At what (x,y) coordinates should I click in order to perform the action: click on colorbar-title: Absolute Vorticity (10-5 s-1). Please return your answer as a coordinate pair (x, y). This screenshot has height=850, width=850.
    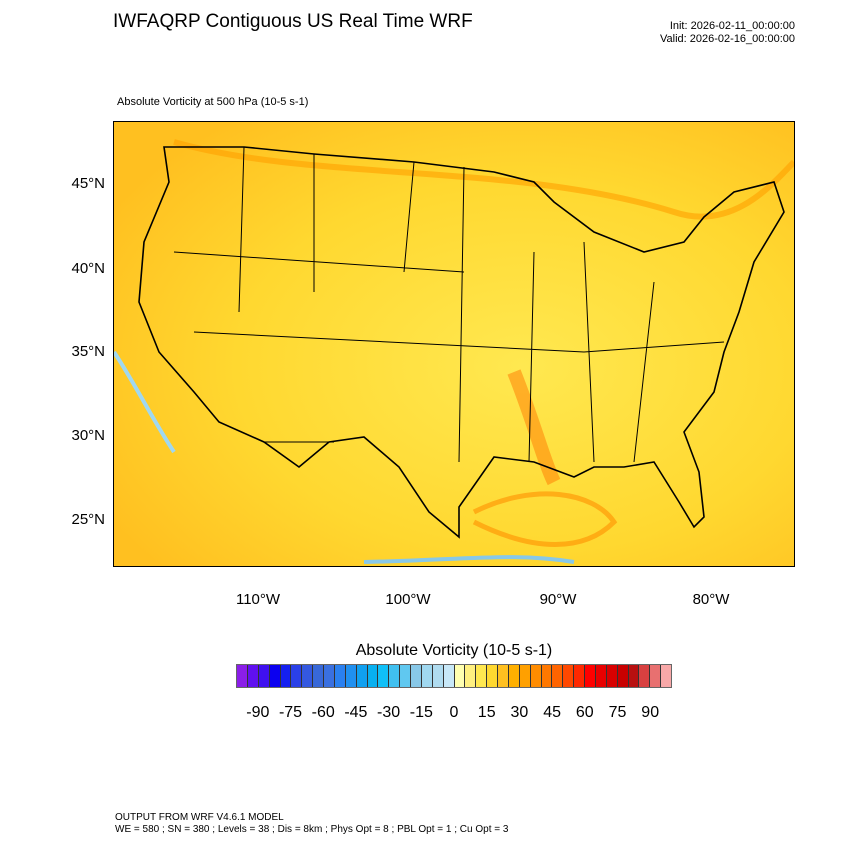
    Looking at the image, I should click on (454, 650).